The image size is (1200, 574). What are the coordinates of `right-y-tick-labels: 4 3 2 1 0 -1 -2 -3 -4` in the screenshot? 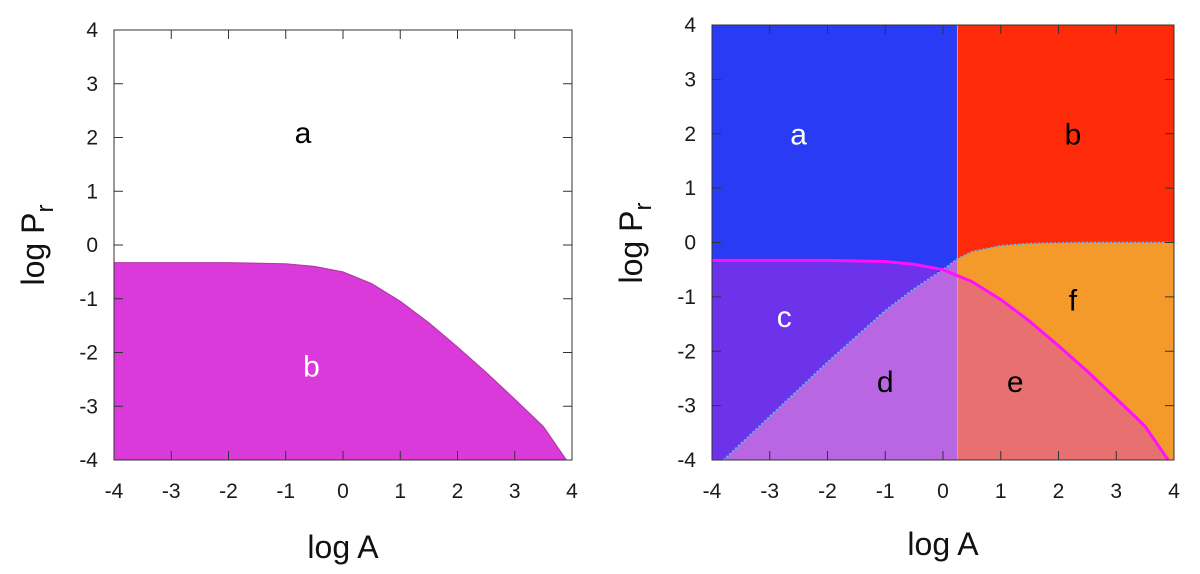 It's located at (686, 243).